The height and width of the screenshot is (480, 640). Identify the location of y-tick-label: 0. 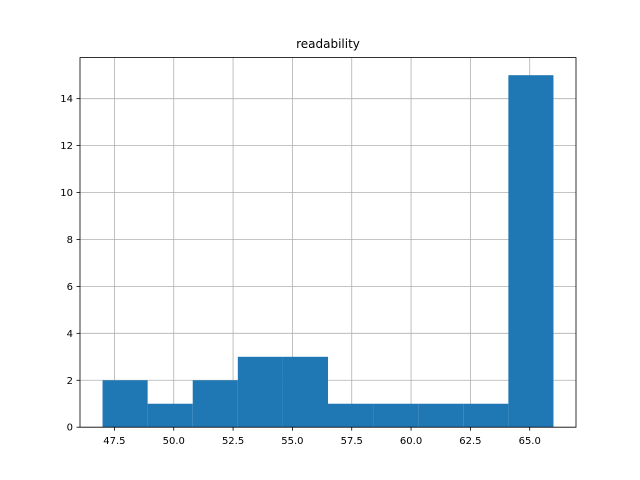
(70, 428).